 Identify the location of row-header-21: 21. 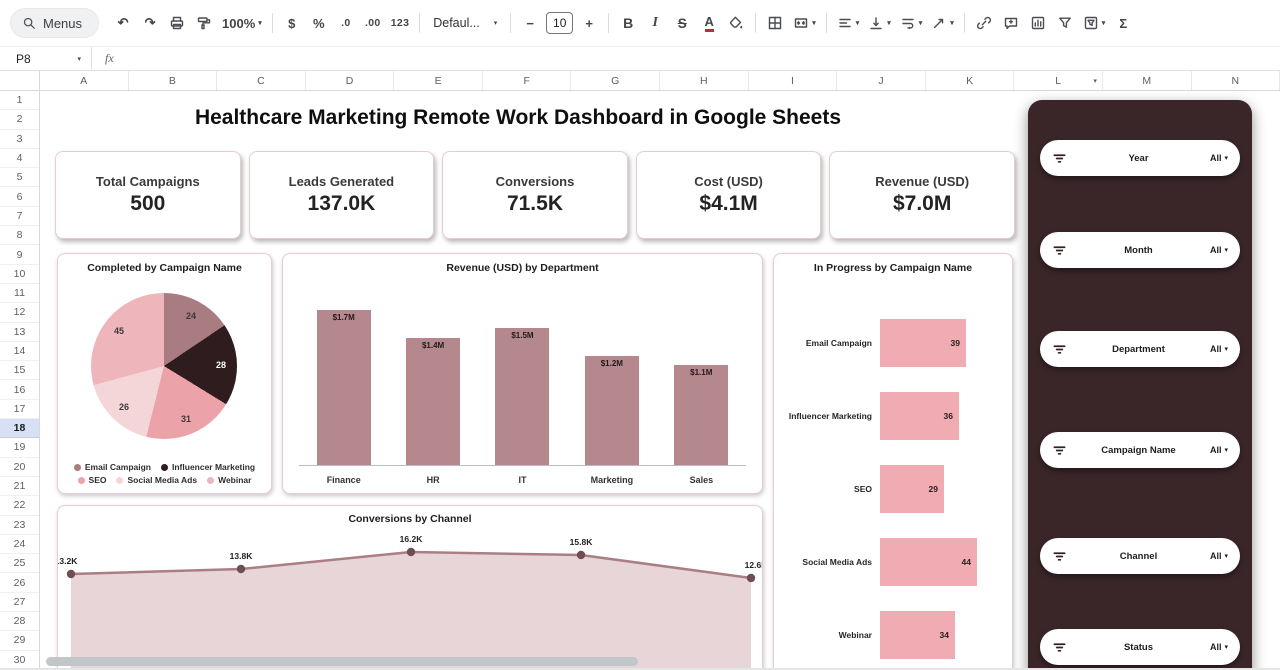
(19, 487).